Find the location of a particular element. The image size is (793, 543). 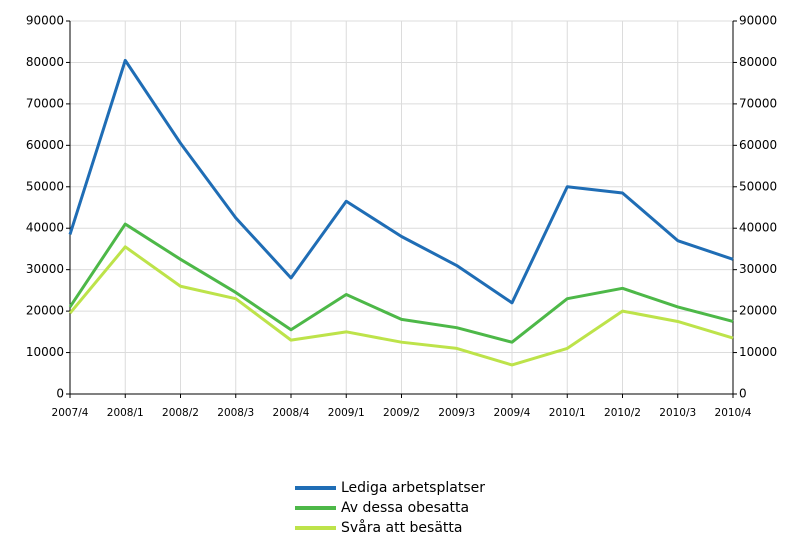

y-tick-label: 50000 is located at coordinates (45, 186).